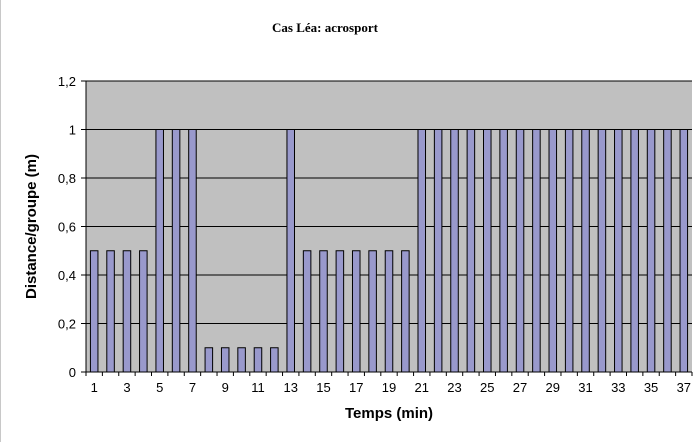 Image resolution: width=700 pixels, height=442 pixels. What do you see at coordinates (67, 275) in the screenshot?
I see `y-tick-label: 0,4` at bounding box center [67, 275].